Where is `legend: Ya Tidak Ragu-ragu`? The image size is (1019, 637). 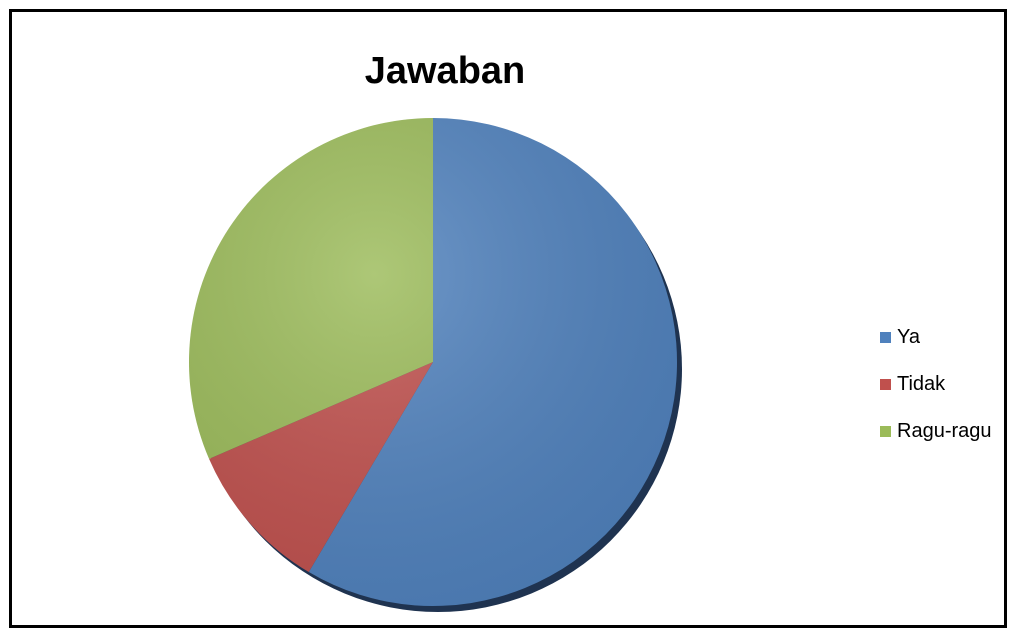 legend: Ya Tidak Ragu-ragu is located at coordinates (936, 384).